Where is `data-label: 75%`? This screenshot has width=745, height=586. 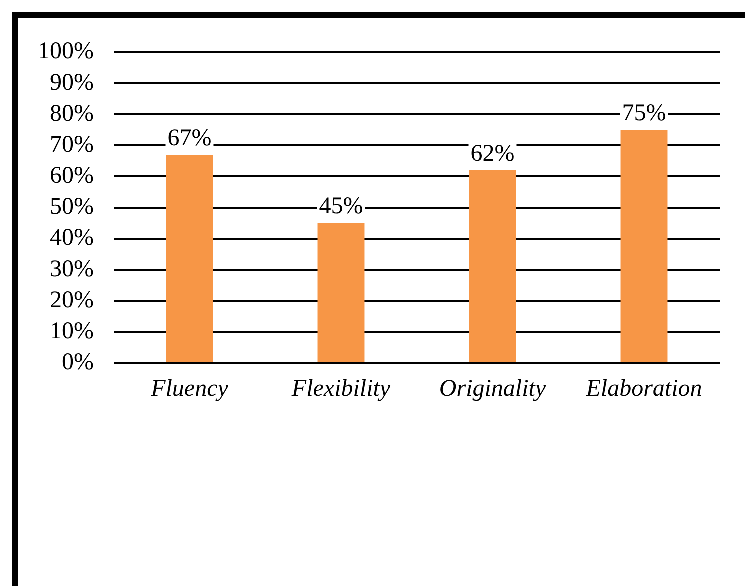 data-label: 75% is located at coordinates (644, 113).